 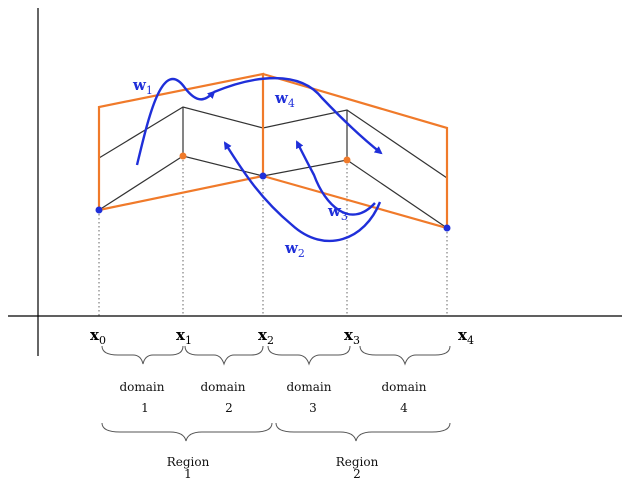 I want to click on curve-w1, so click(x=175, y=122).